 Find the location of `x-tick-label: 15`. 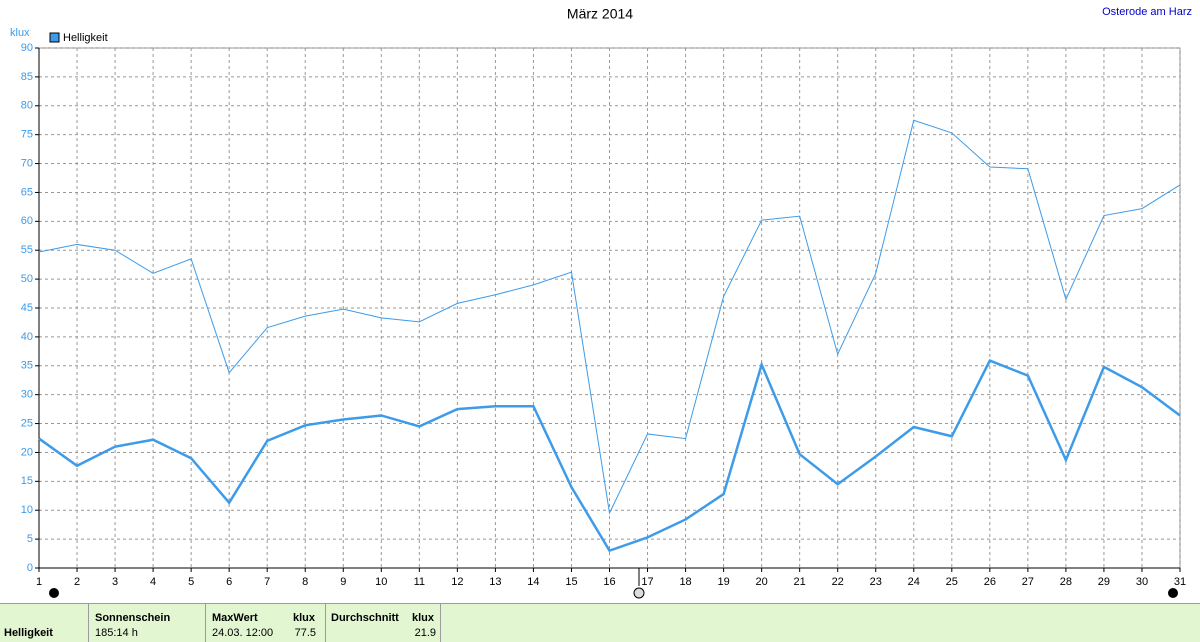

x-tick-label: 15 is located at coordinates (571, 582).